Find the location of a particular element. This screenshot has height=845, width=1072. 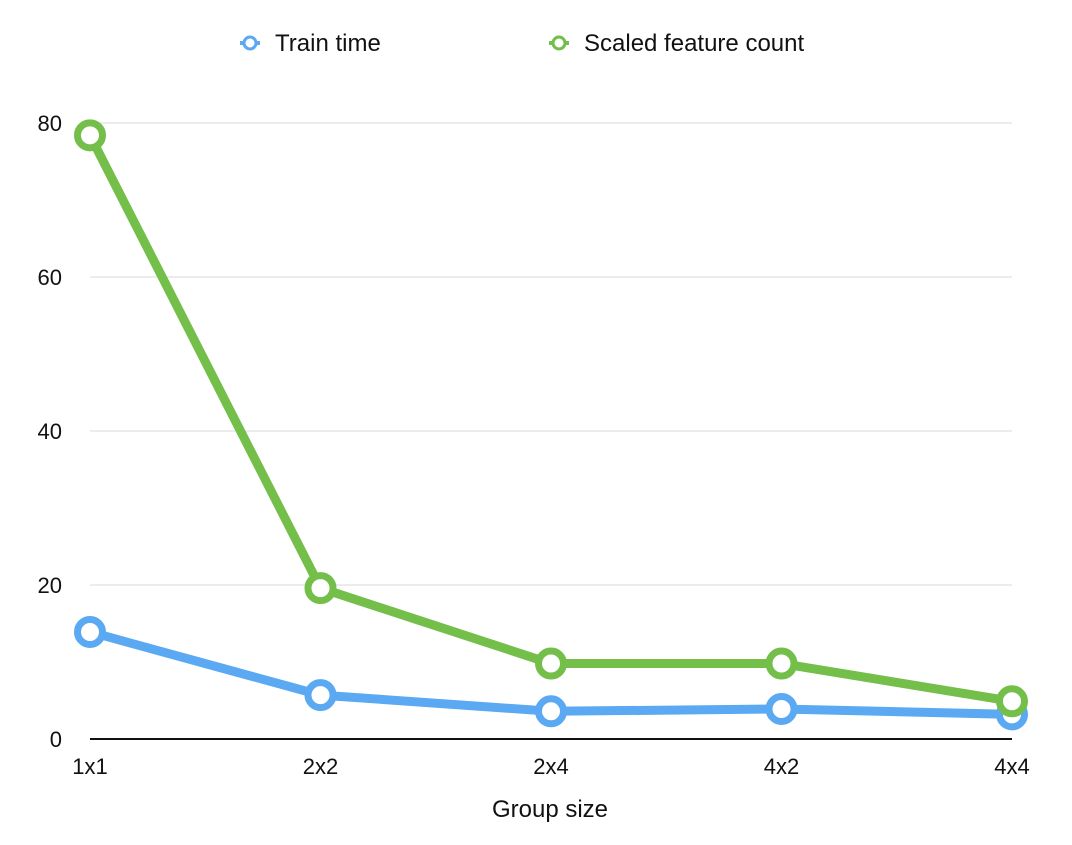

x-axis-title: Group size is located at coordinates (550, 809).